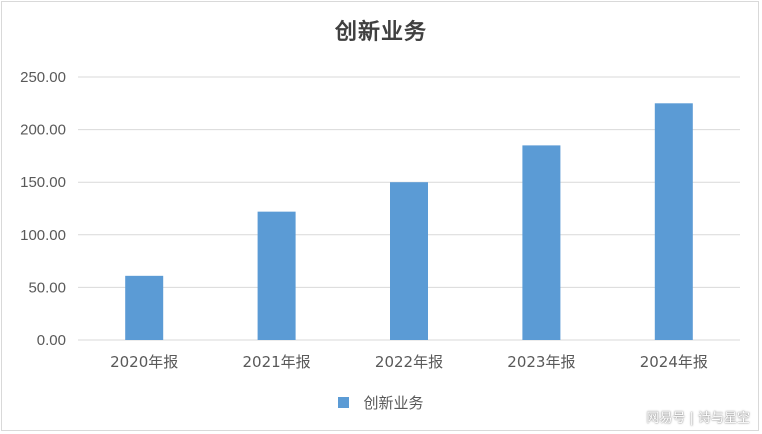 Image resolution: width=762 pixels, height=434 pixels. Describe the element at coordinates (674, 362) in the screenshot. I see `x-tick-label: 2024年报` at that location.